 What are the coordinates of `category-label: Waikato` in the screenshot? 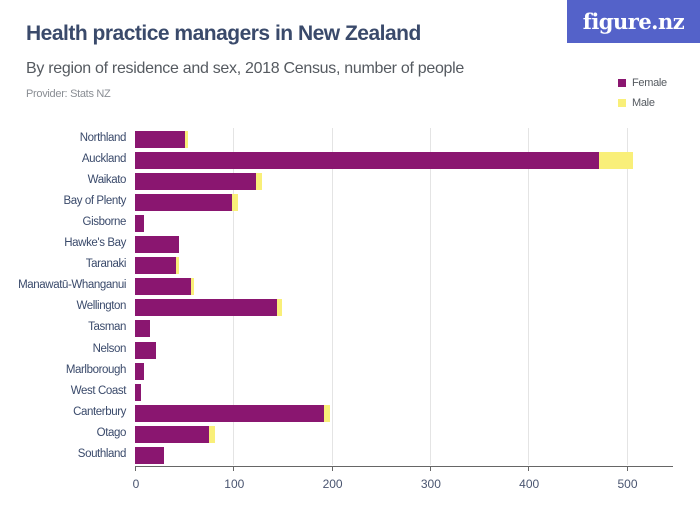 It's located at (107, 180).